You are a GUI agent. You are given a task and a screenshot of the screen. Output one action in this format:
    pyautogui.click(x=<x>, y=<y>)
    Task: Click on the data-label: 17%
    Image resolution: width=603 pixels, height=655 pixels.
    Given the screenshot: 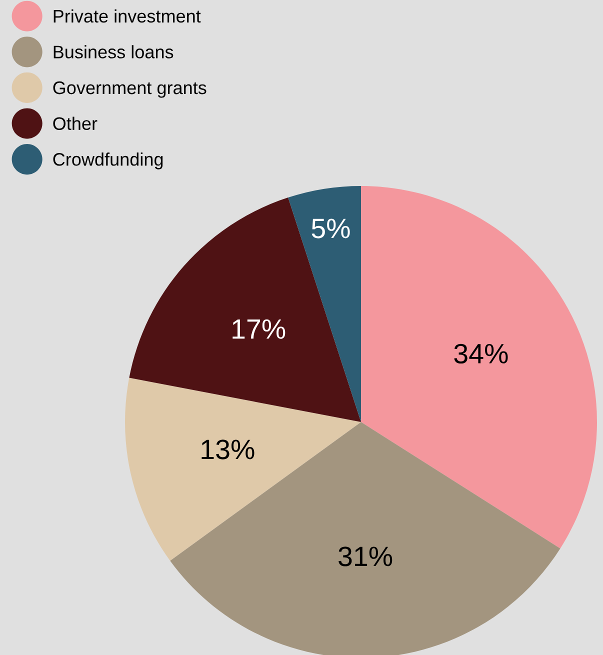 What is the action you would take?
    pyautogui.click(x=259, y=329)
    